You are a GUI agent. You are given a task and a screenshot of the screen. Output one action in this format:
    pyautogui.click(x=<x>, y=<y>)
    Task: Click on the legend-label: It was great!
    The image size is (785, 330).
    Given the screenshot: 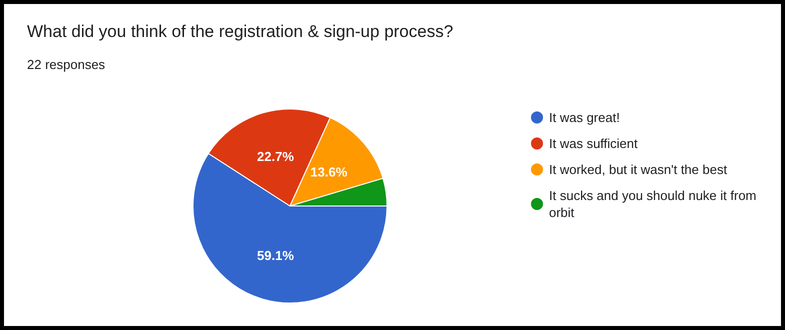 What is the action you would take?
    pyautogui.click(x=584, y=117)
    